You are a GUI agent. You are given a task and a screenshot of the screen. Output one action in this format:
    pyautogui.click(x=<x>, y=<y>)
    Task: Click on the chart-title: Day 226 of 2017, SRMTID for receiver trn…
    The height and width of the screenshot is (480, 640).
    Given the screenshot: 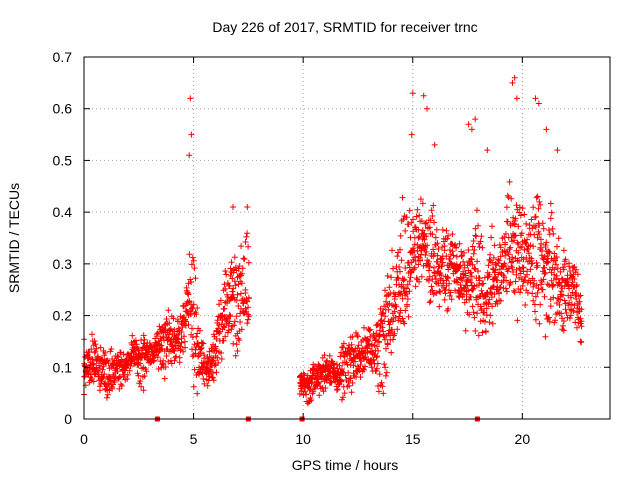 What is the action you would take?
    pyautogui.click(x=344, y=27)
    